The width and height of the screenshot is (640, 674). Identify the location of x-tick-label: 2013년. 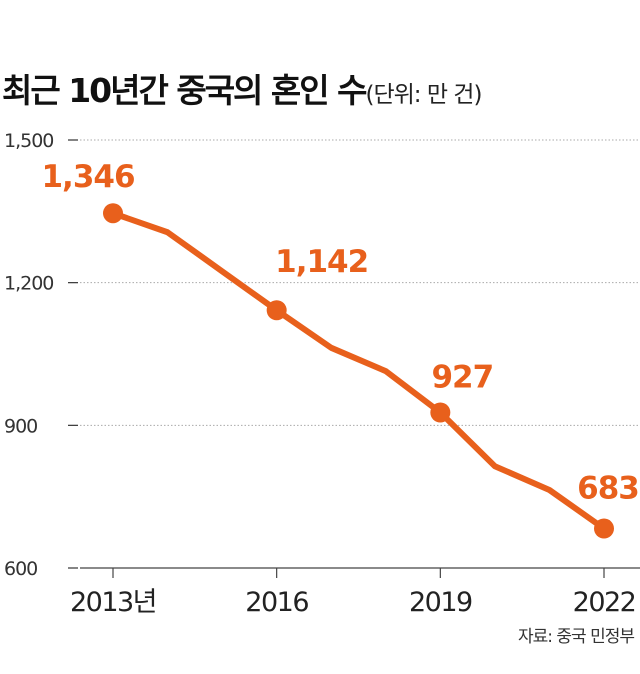
(113, 602).